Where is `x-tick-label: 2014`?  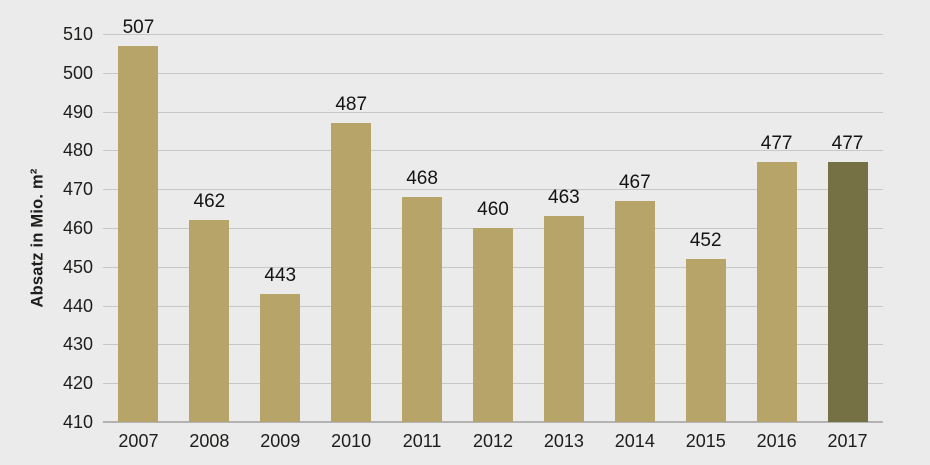 x-tick-label: 2014 is located at coordinates (634, 441).